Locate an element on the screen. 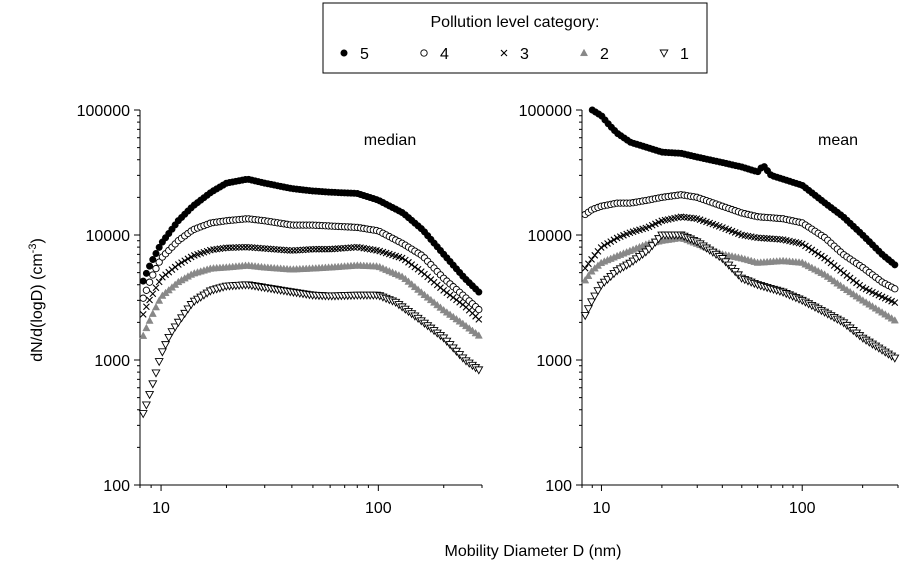  legend-box is located at coordinates (515, 38).